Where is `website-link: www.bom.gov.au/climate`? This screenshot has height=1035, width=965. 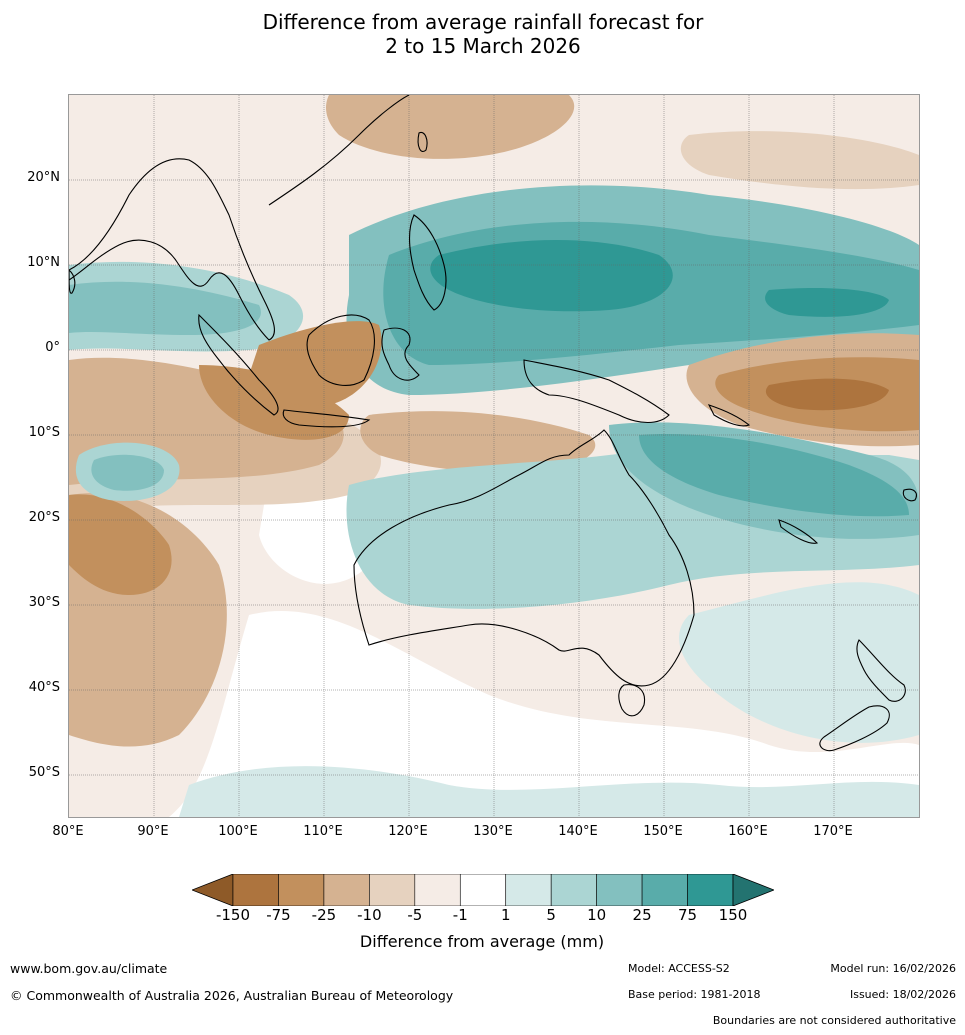
website-link: www.bom.gov.au/climate is located at coordinates (89, 968).